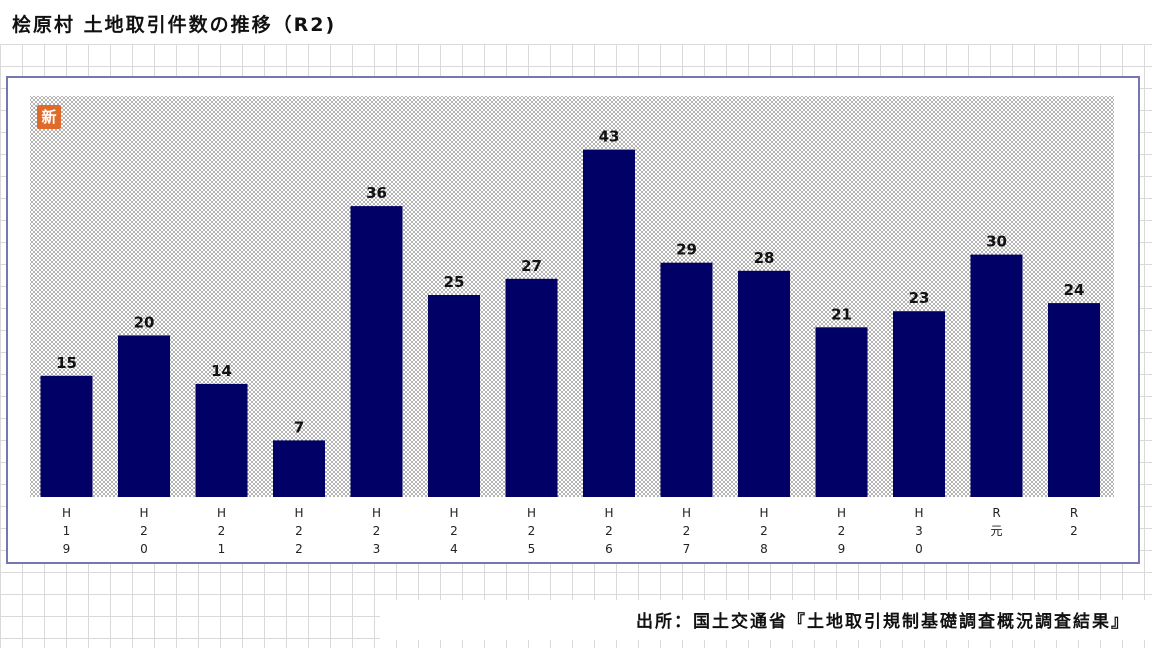  What do you see at coordinates (454, 396) in the screenshot?
I see `bar-H24` at bounding box center [454, 396].